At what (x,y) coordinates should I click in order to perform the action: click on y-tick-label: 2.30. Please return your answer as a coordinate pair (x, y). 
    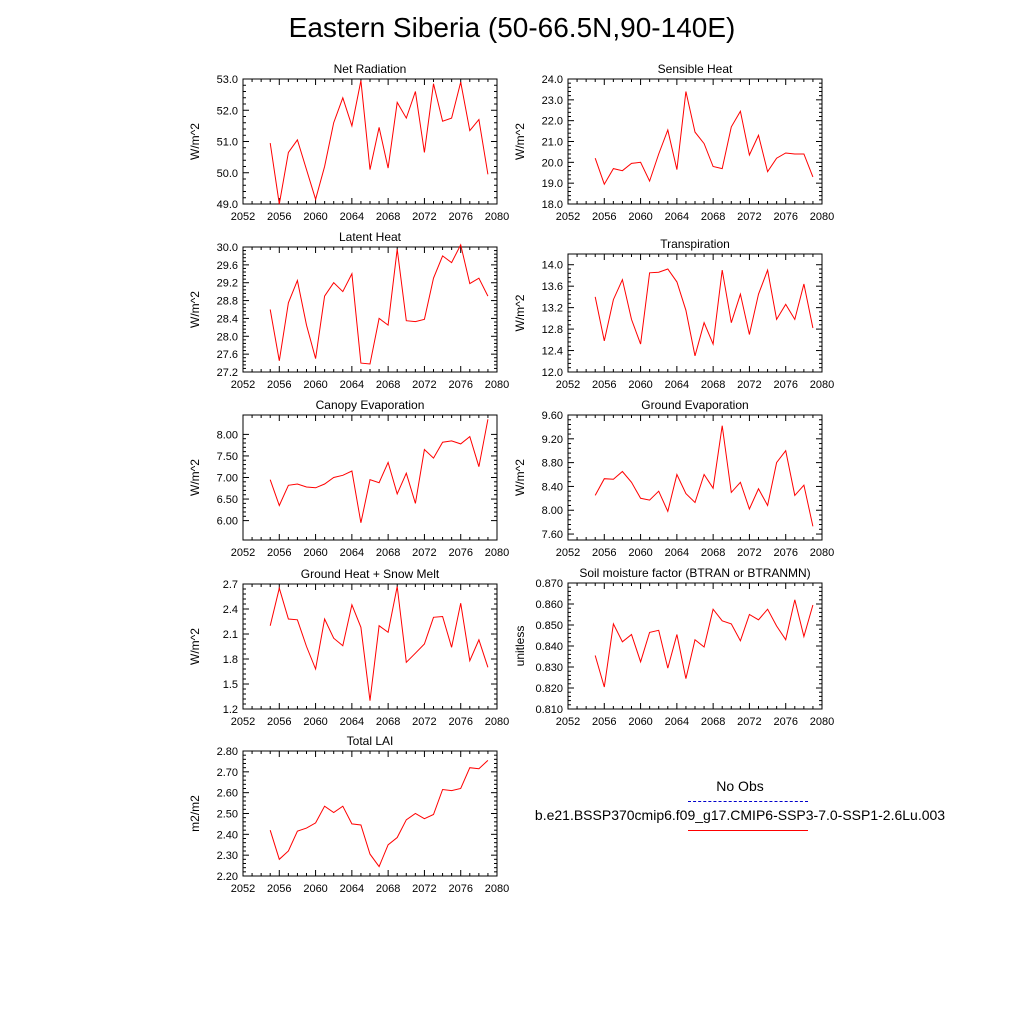
    Looking at the image, I should click on (227, 856).